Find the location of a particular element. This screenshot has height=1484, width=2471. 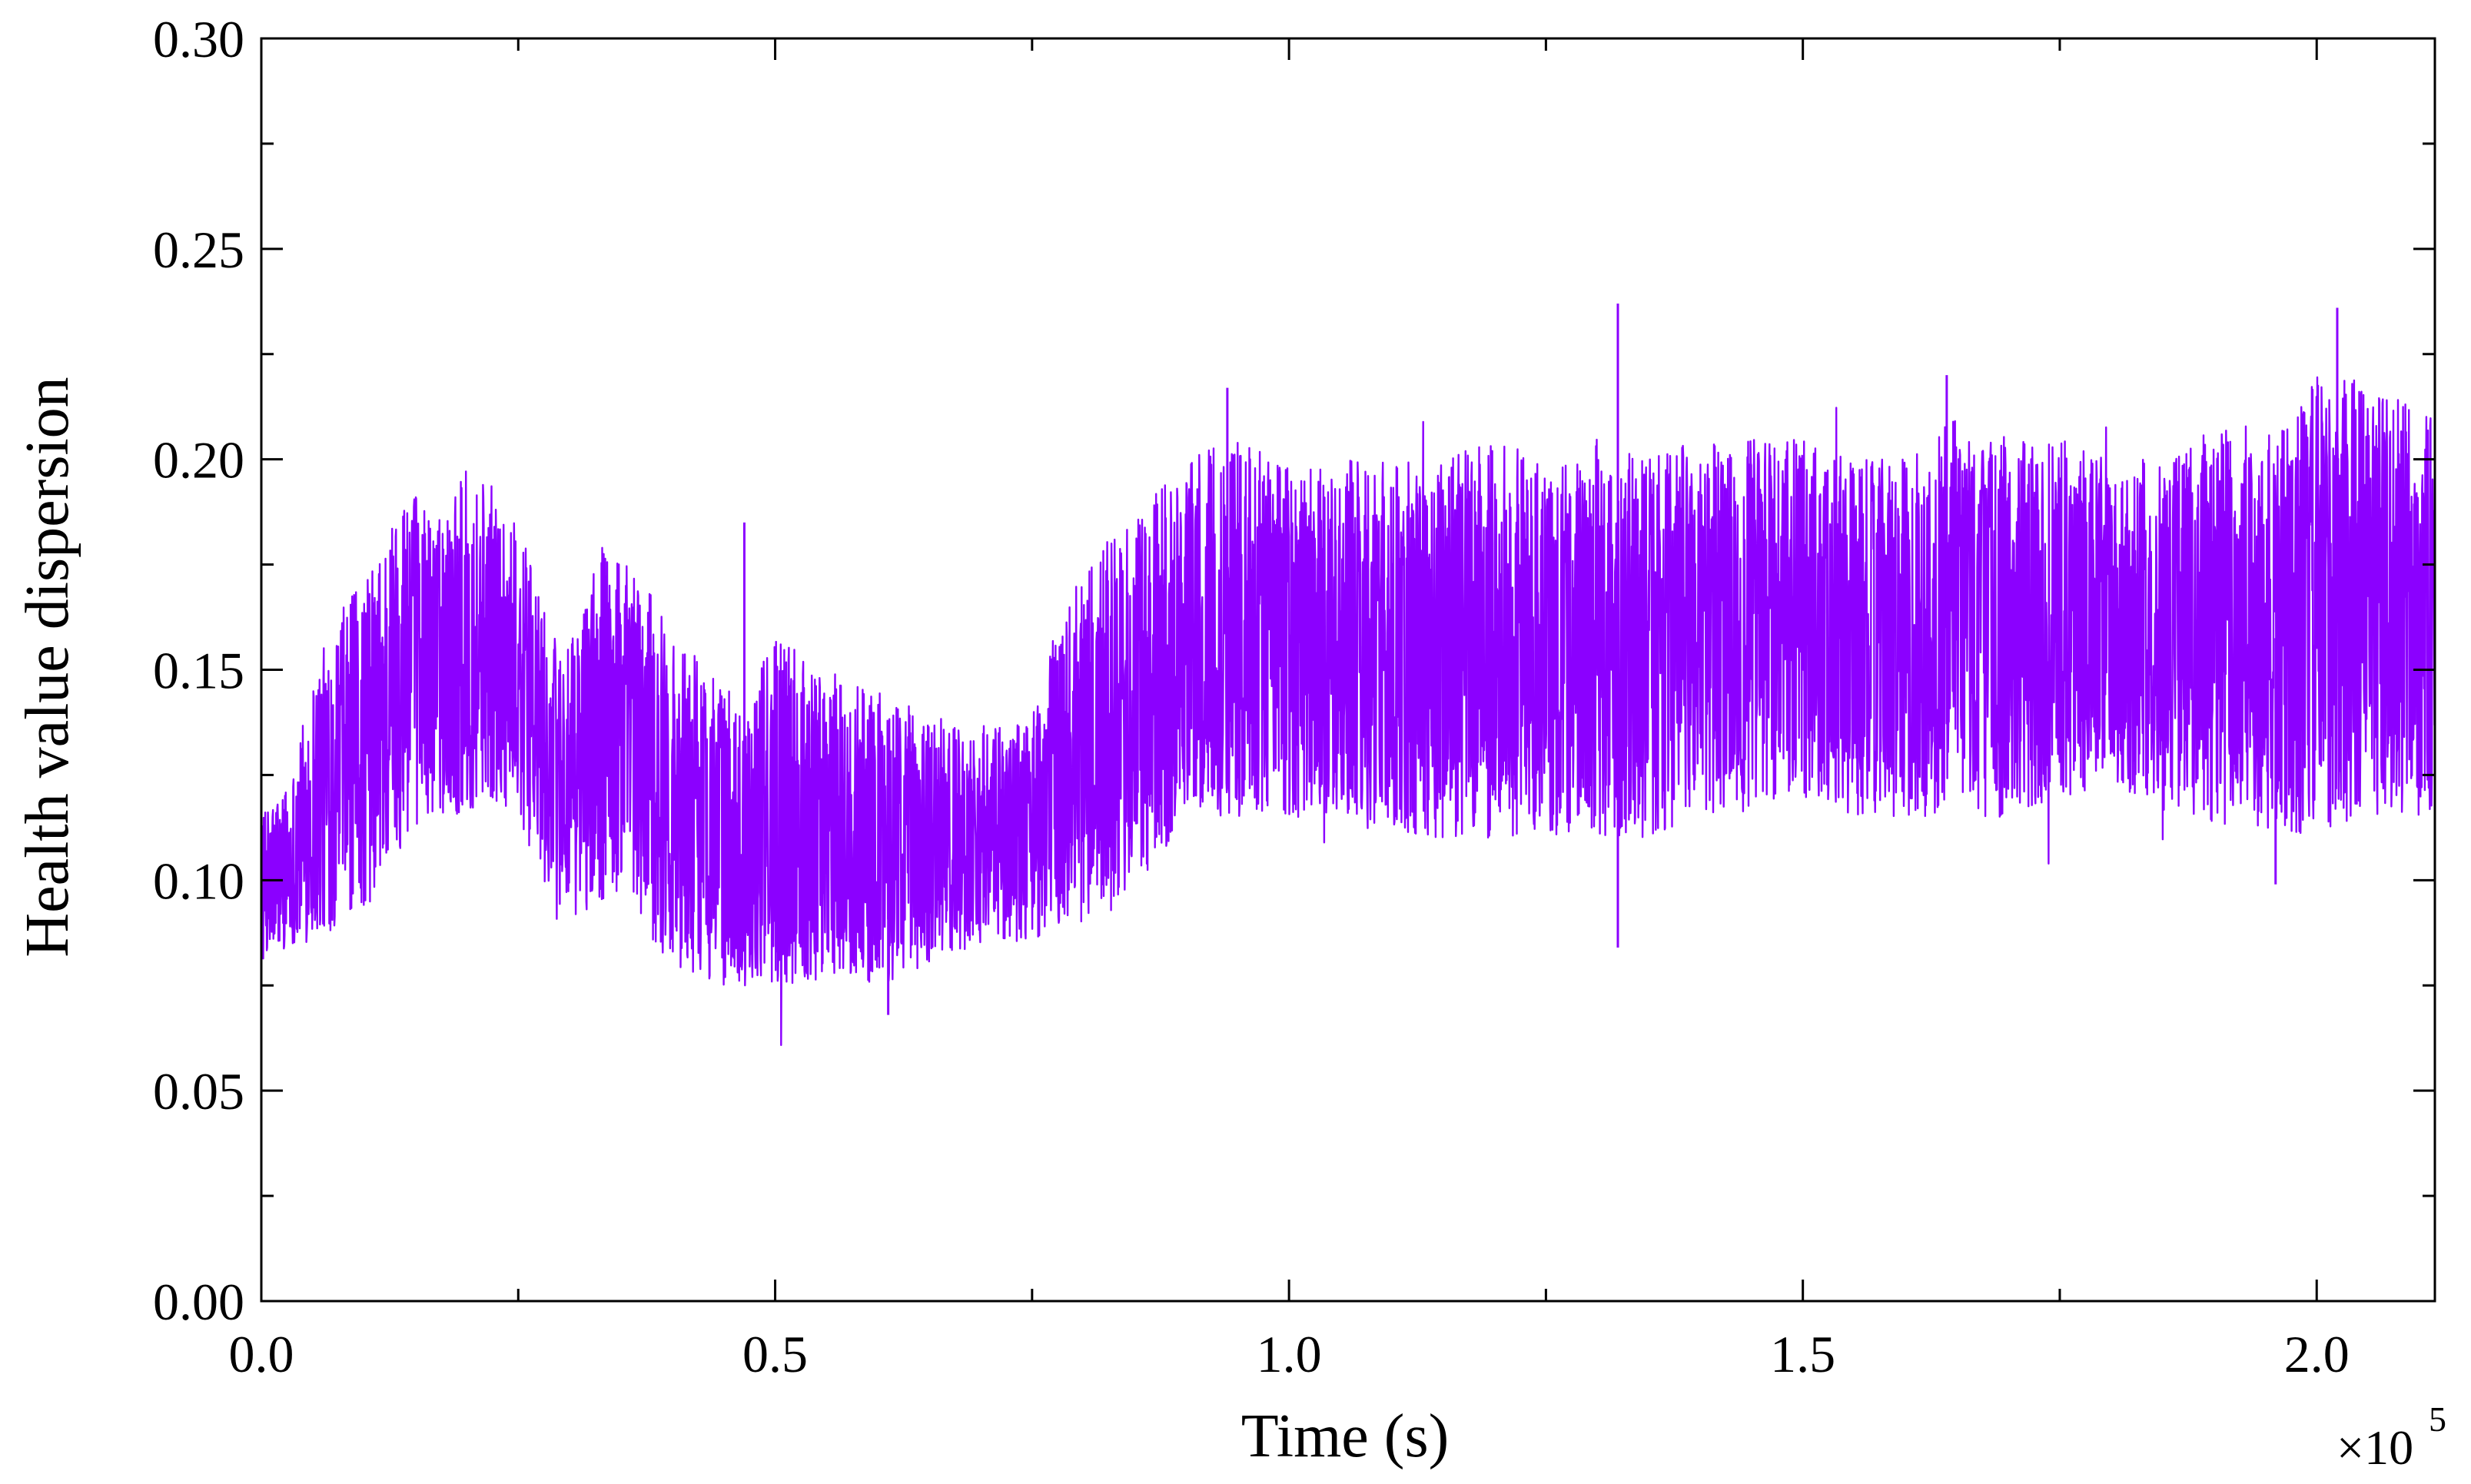

x-tick-label: 1.0 is located at coordinates (1289, 1354).